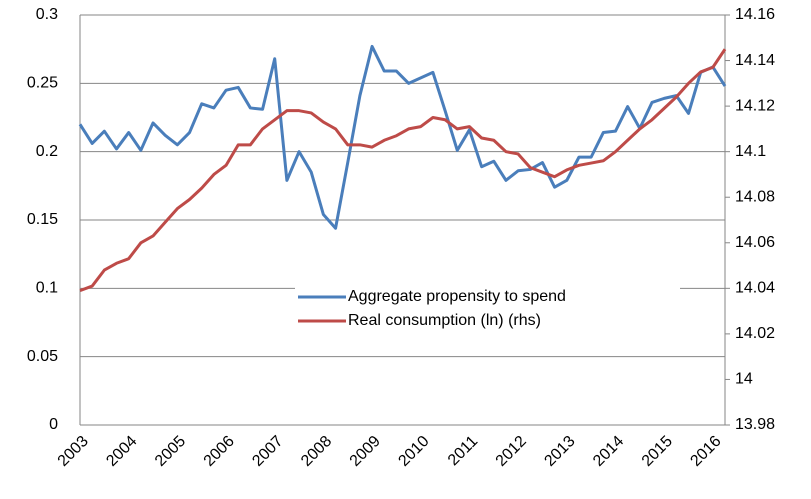 The width and height of the screenshot is (811, 499). Describe the element at coordinates (657, 451) in the screenshot. I see `x-tick-label: 2015` at that location.